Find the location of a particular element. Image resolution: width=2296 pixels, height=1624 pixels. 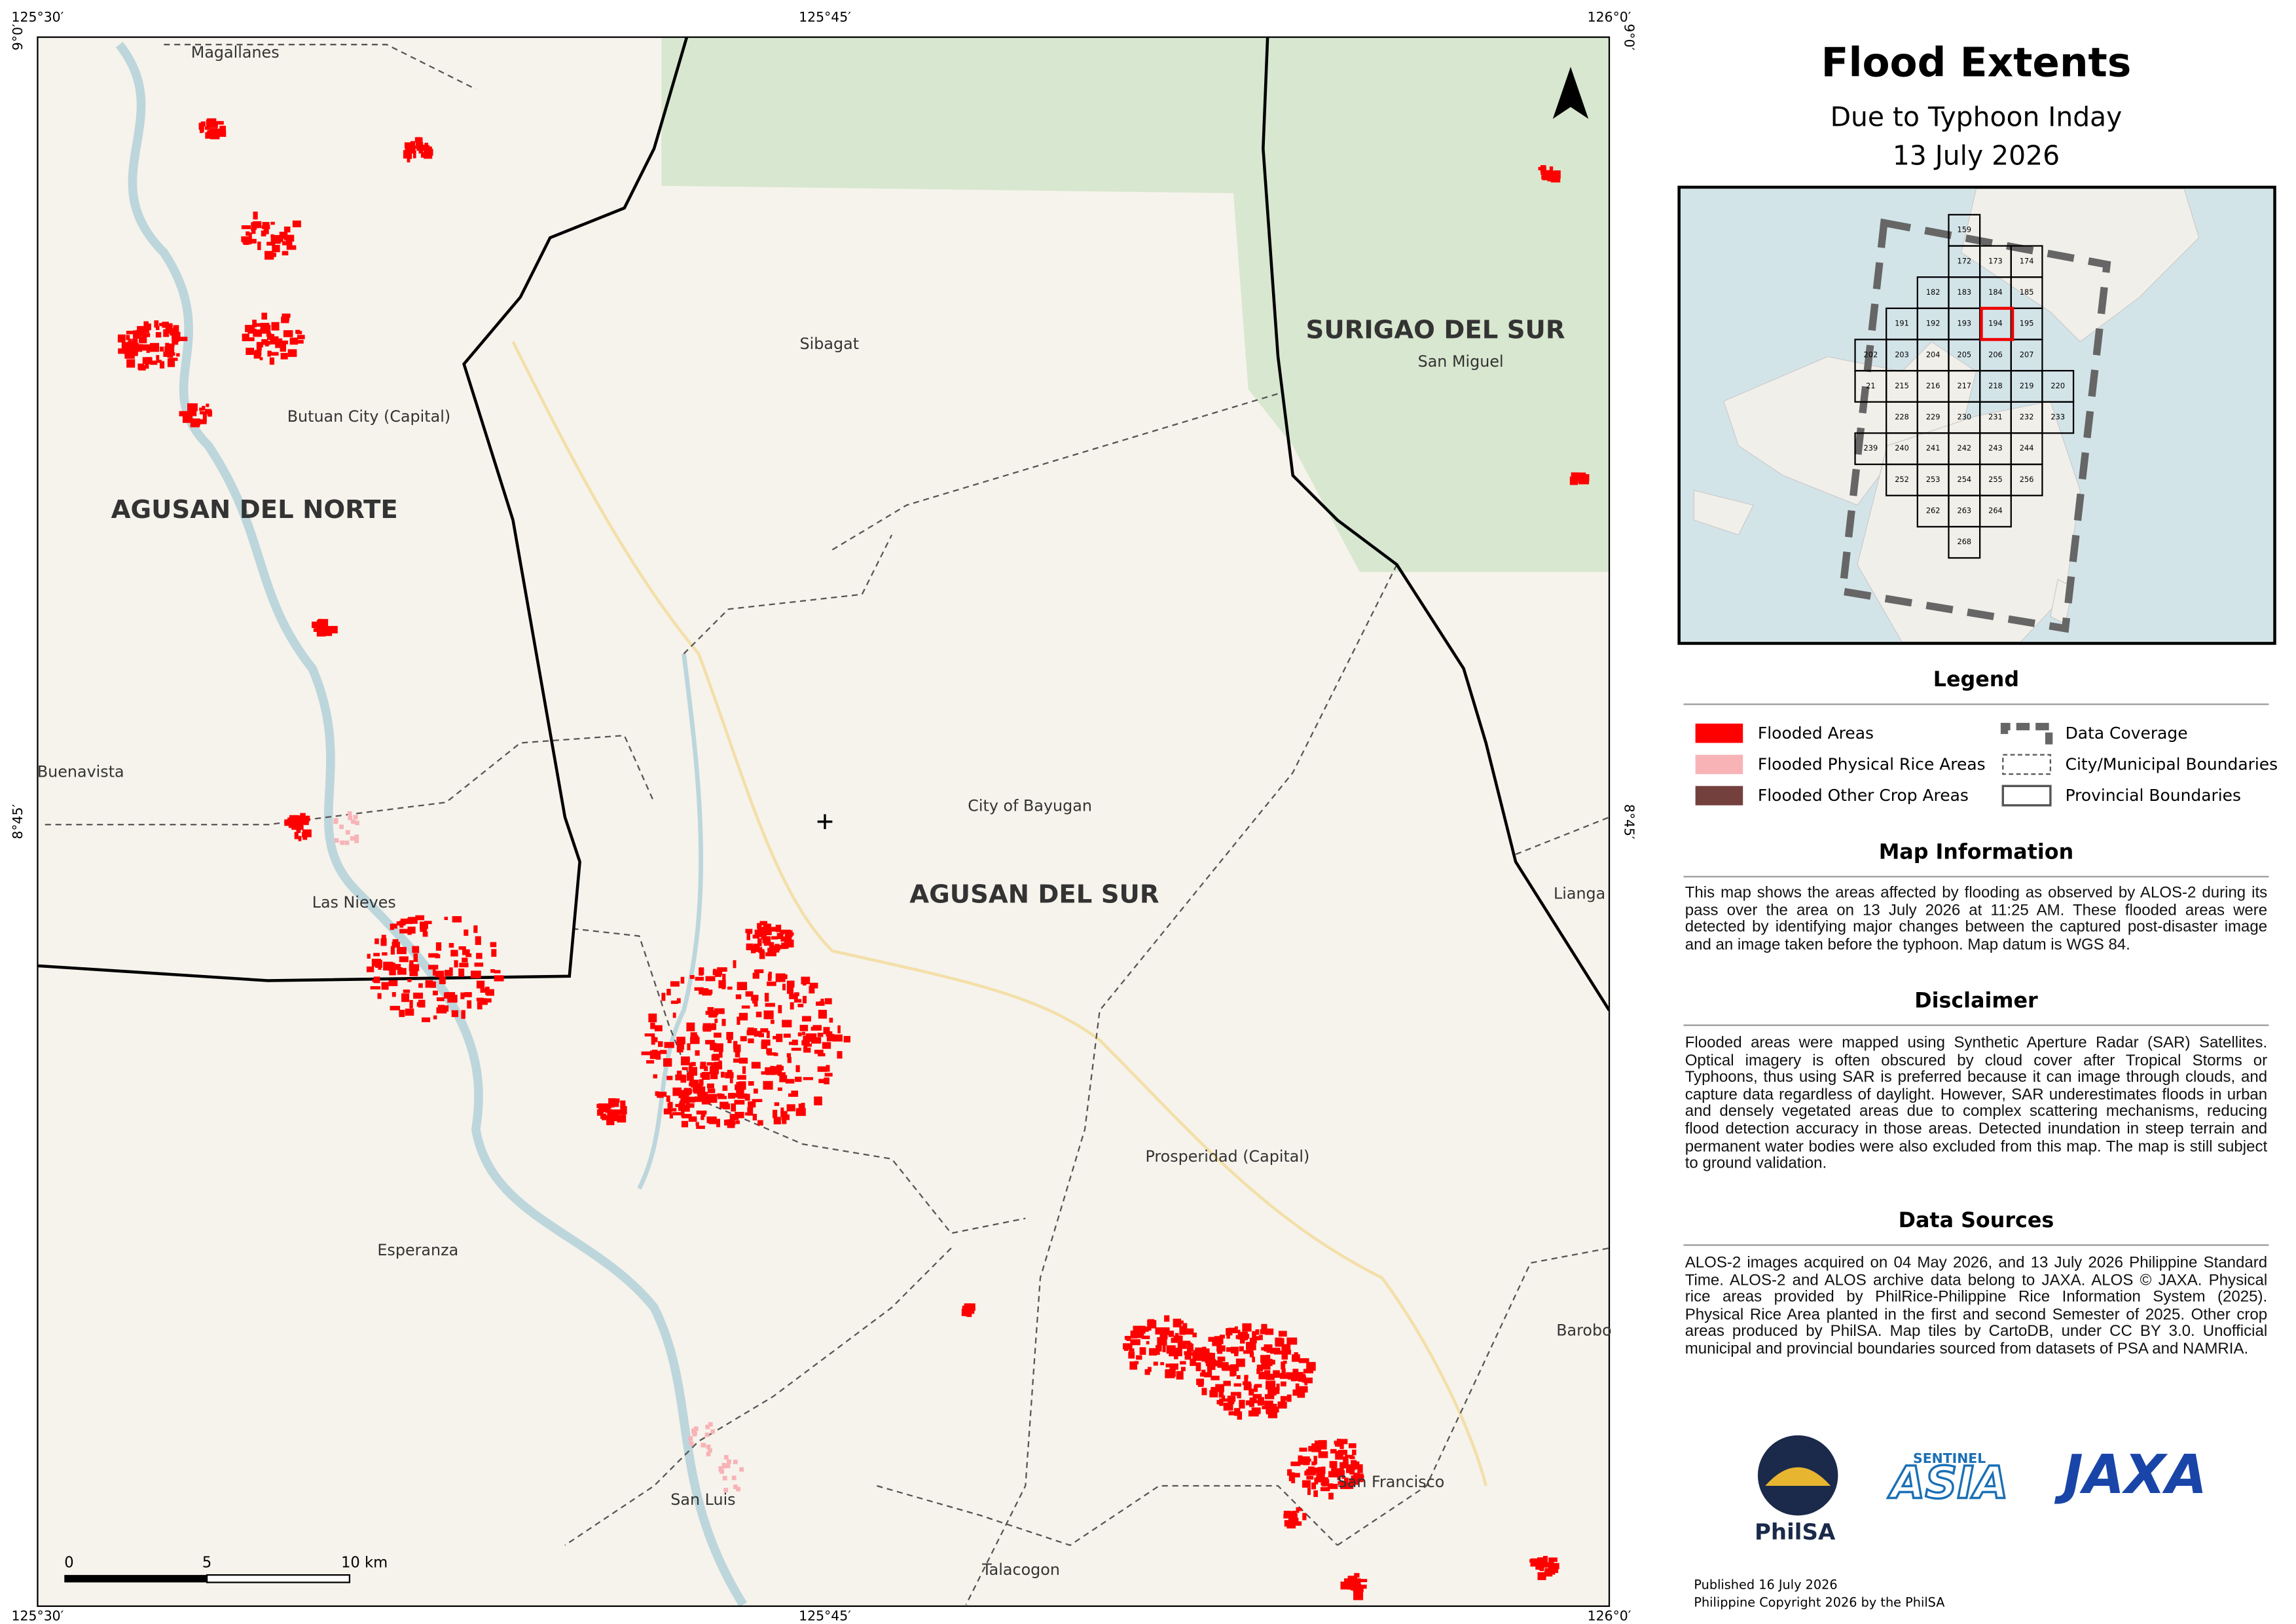

tile-label: 195 is located at coordinates (2027, 323).